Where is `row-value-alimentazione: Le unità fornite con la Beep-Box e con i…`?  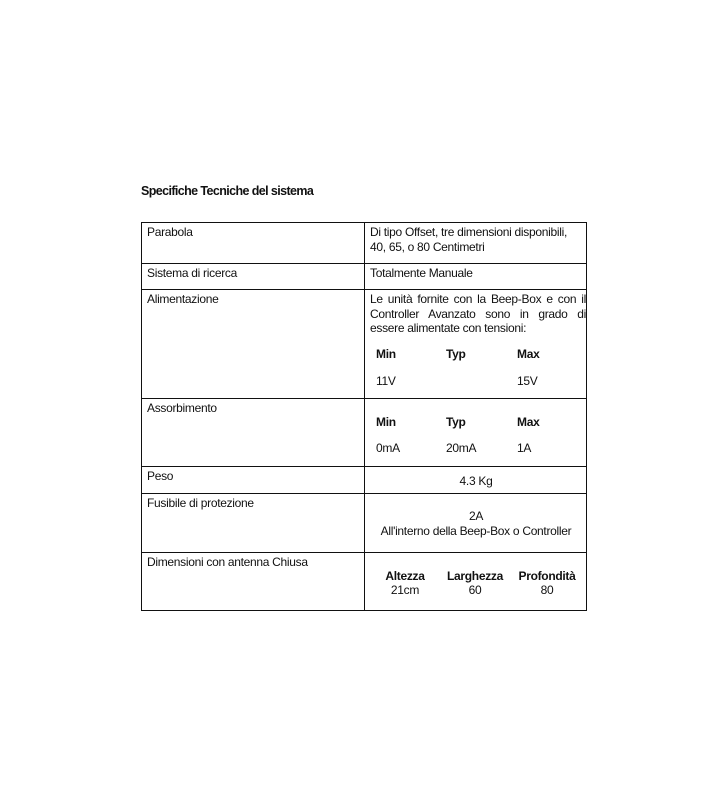 row-value-alimentazione: Le unità fornite con la Beep-Box e con i… is located at coordinates (478, 313).